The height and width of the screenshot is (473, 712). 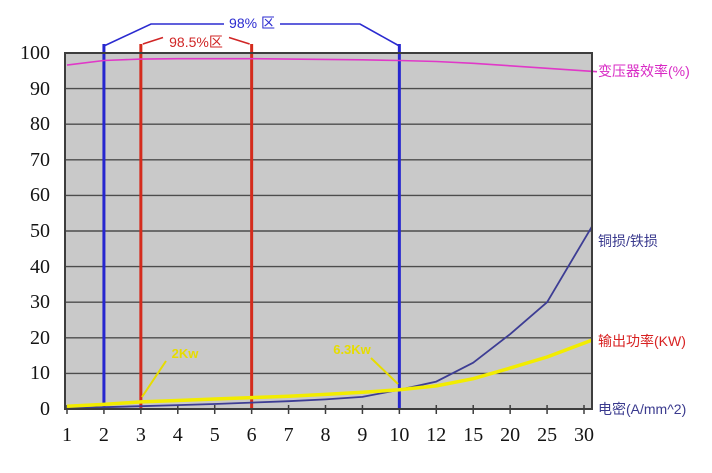 What do you see at coordinates (196, 42) in the screenshot?
I see `range-annotation-label: 98.5%区` at bounding box center [196, 42].